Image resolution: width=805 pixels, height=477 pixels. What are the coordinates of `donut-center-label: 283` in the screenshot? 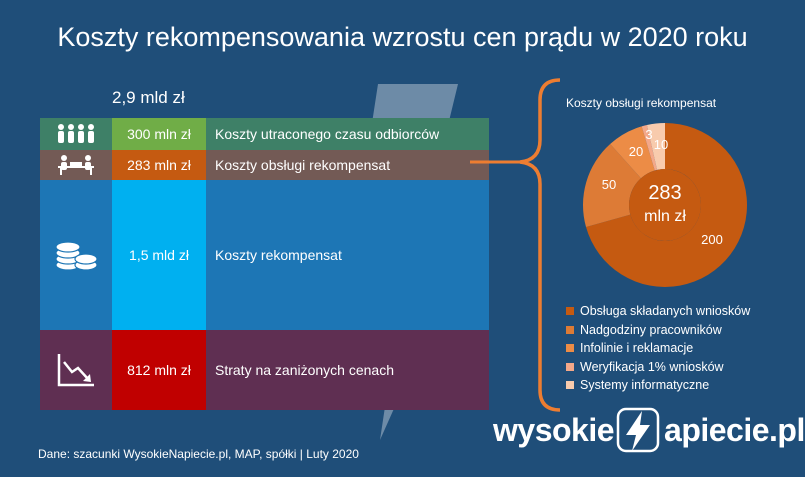 It's located at (664, 193).